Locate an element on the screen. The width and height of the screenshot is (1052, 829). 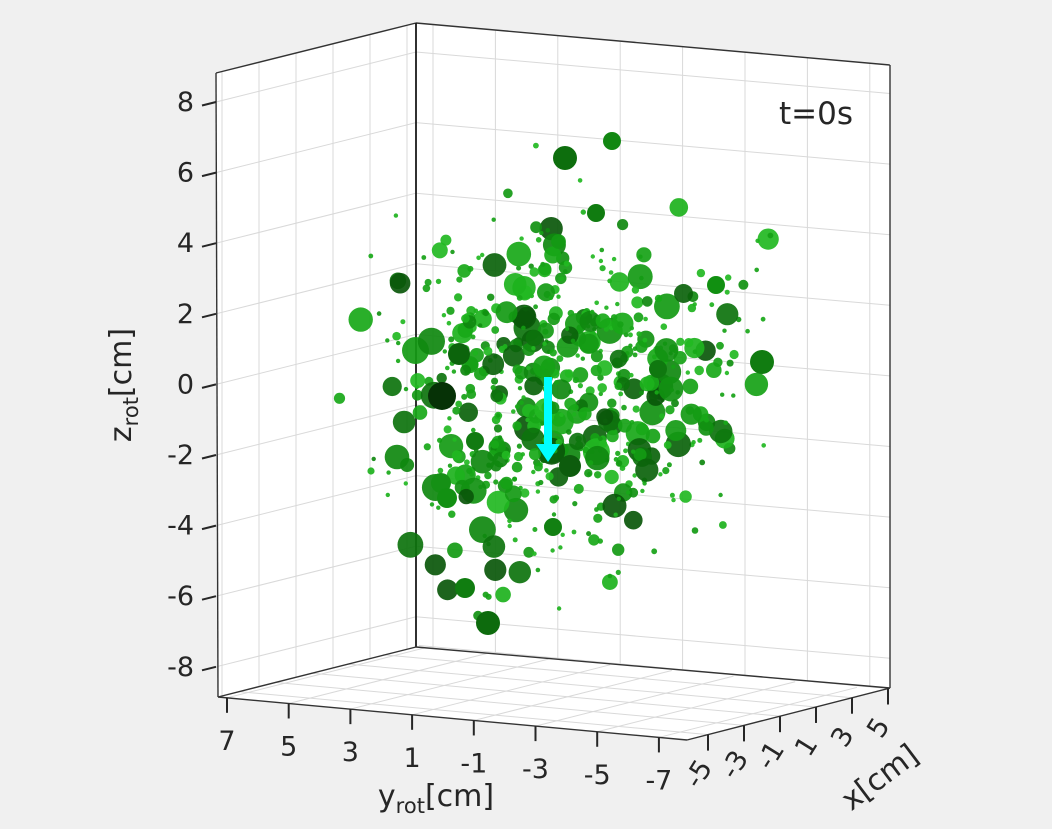
y-tick-label: -3 is located at coordinates (535, 769).